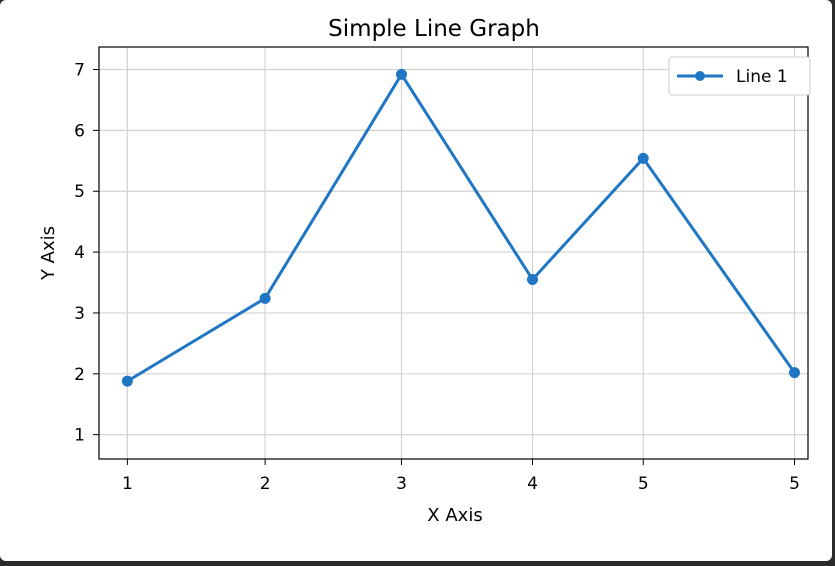 This screenshot has height=566, width=835. Describe the element at coordinates (79, 71) in the screenshot. I see `y-tick-label: 7` at that location.